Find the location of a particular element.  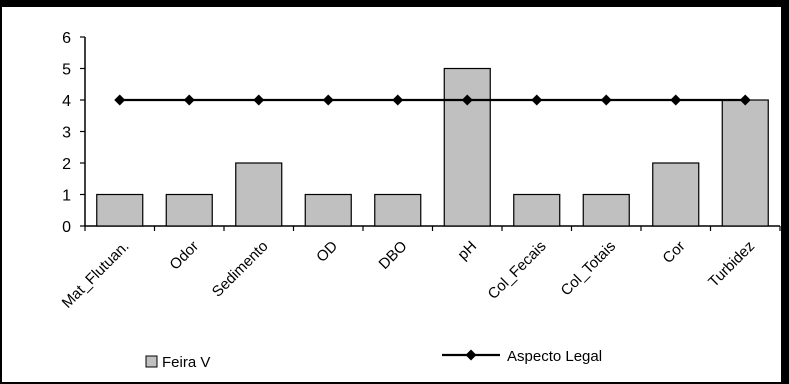

y-tick-label: 0 is located at coordinates (66, 227).